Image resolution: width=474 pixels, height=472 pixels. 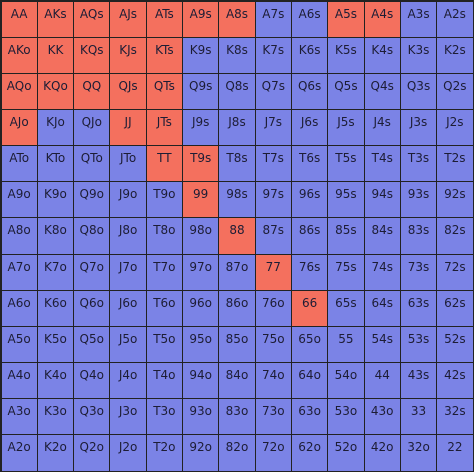 What do you see at coordinates (237, 381) in the screenshot?
I see `hand-cell-84o: 84o` at bounding box center [237, 381].